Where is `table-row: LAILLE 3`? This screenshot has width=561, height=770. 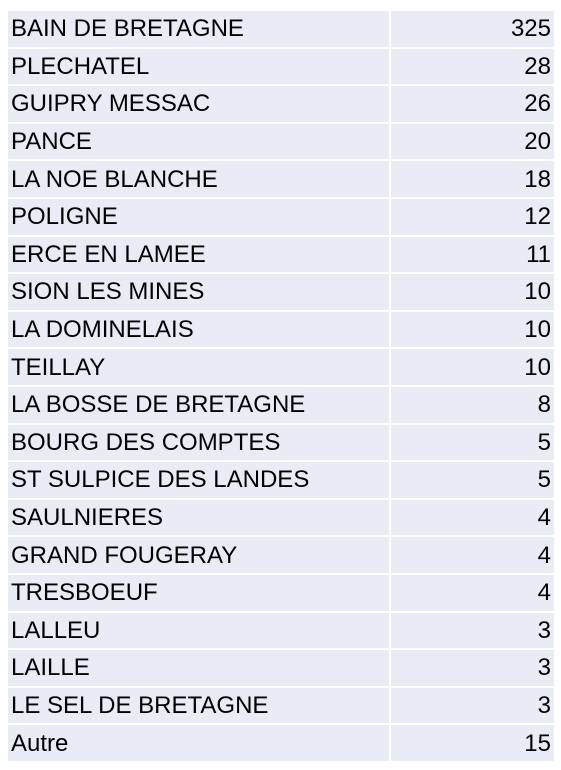
table-row: LAILLE 3 is located at coordinates (281, 669).